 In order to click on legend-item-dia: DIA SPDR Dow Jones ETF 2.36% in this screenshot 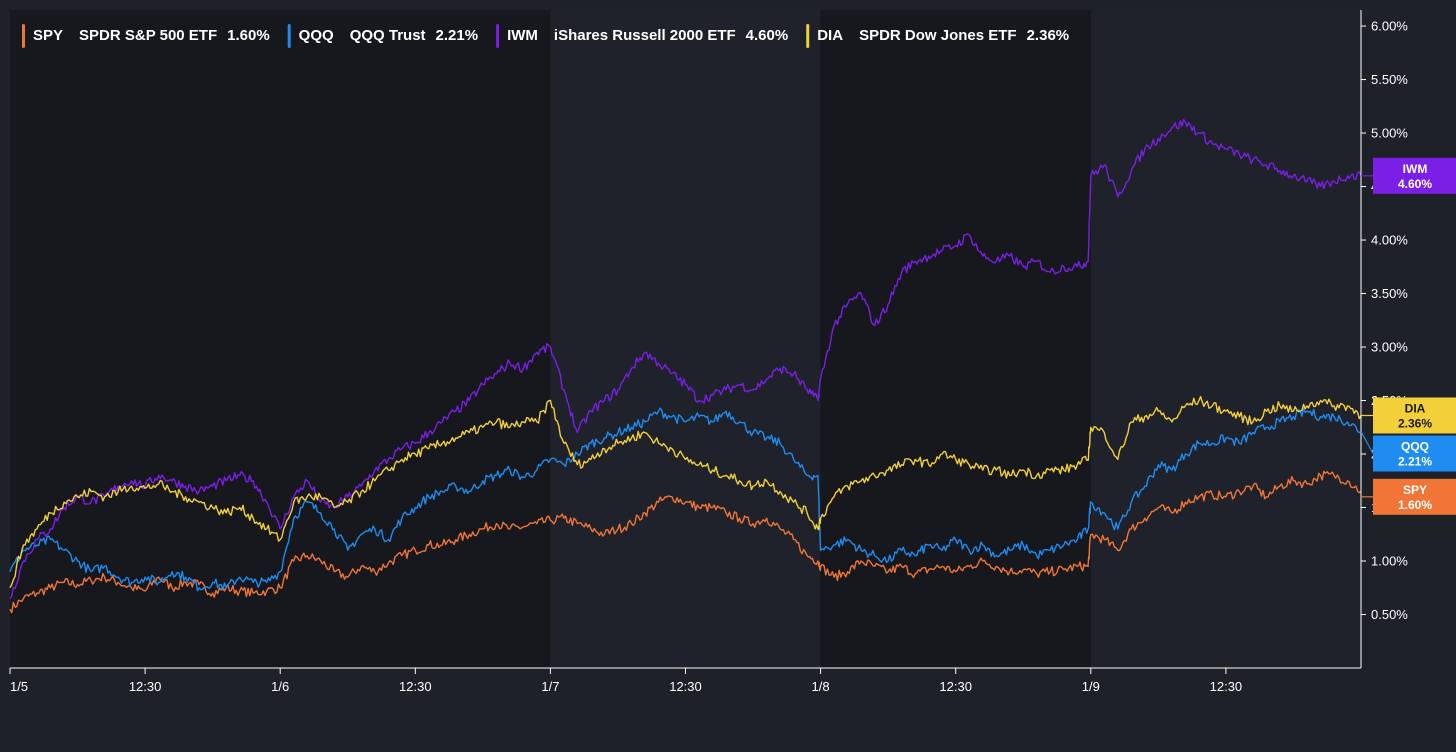, I will do `click(937, 36)`.